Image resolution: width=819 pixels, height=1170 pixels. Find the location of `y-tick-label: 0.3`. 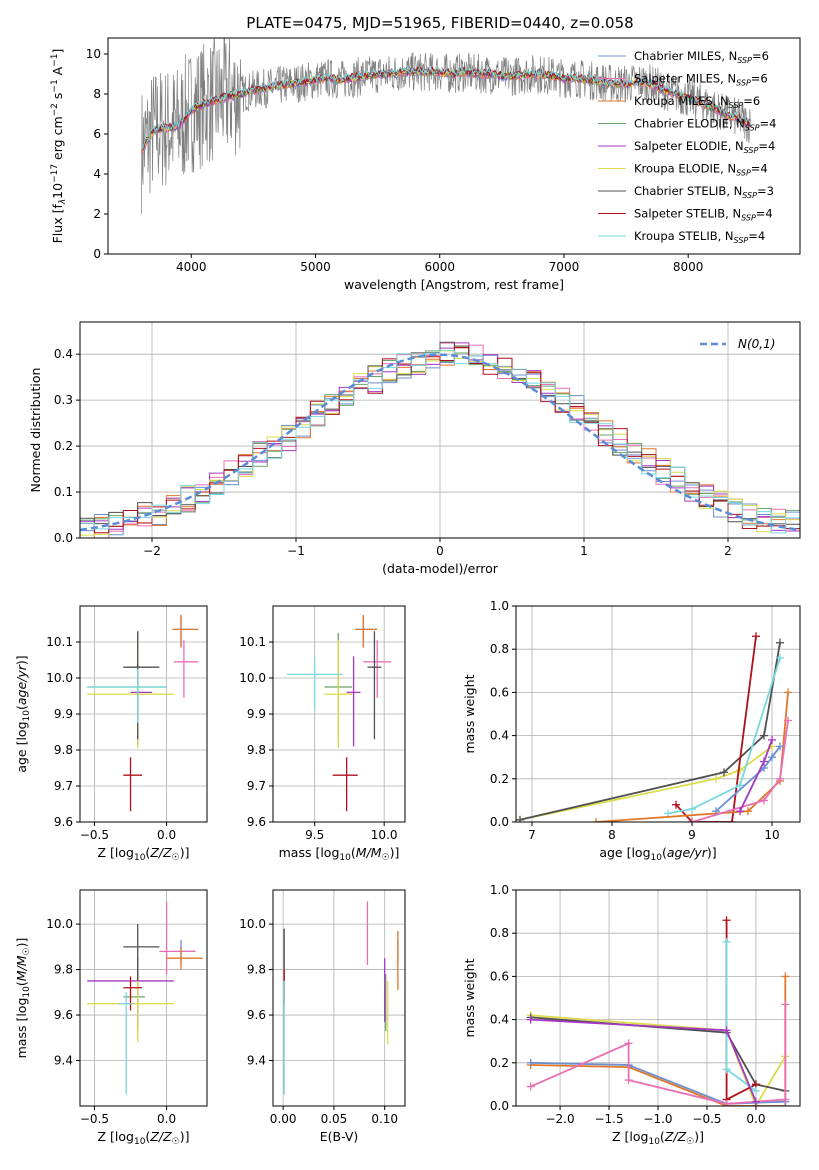

y-tick-label: 0.3 is located at coordinates (63, 400).